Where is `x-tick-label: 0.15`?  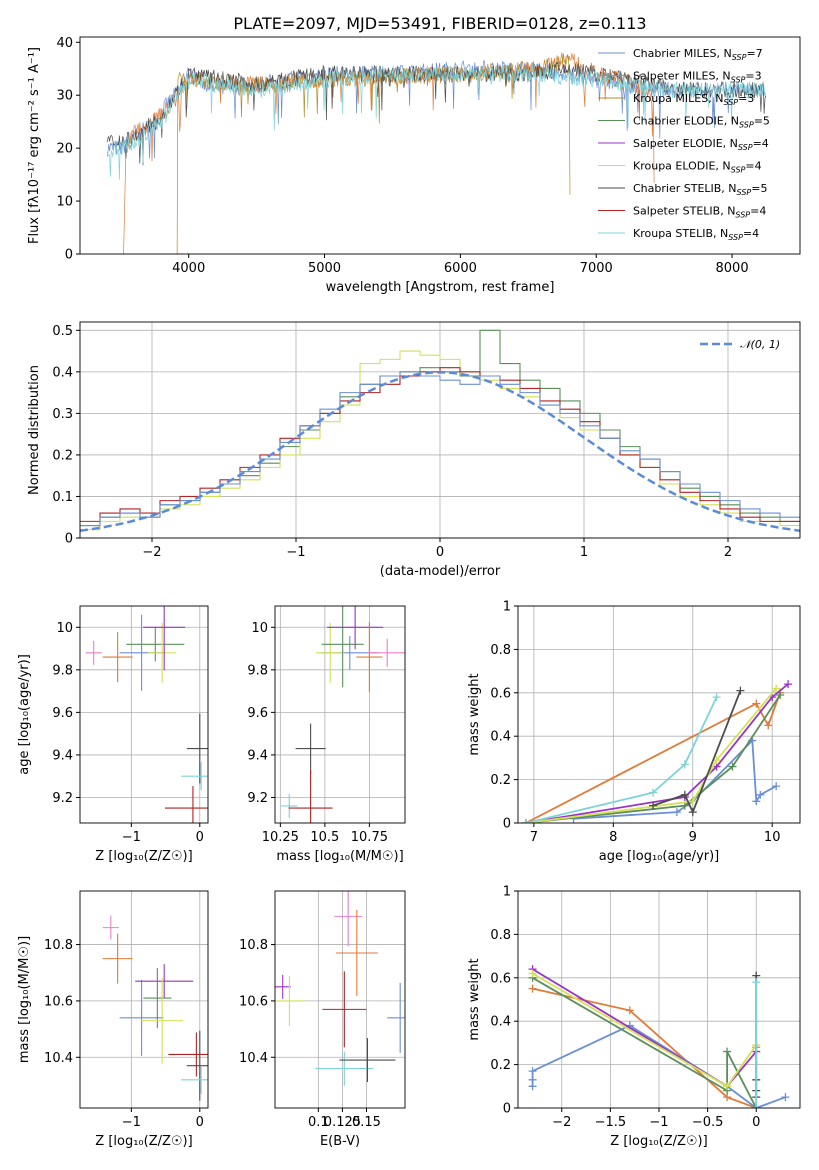 x-tick-label: 0.15 is located at coordinates (366, 1122).